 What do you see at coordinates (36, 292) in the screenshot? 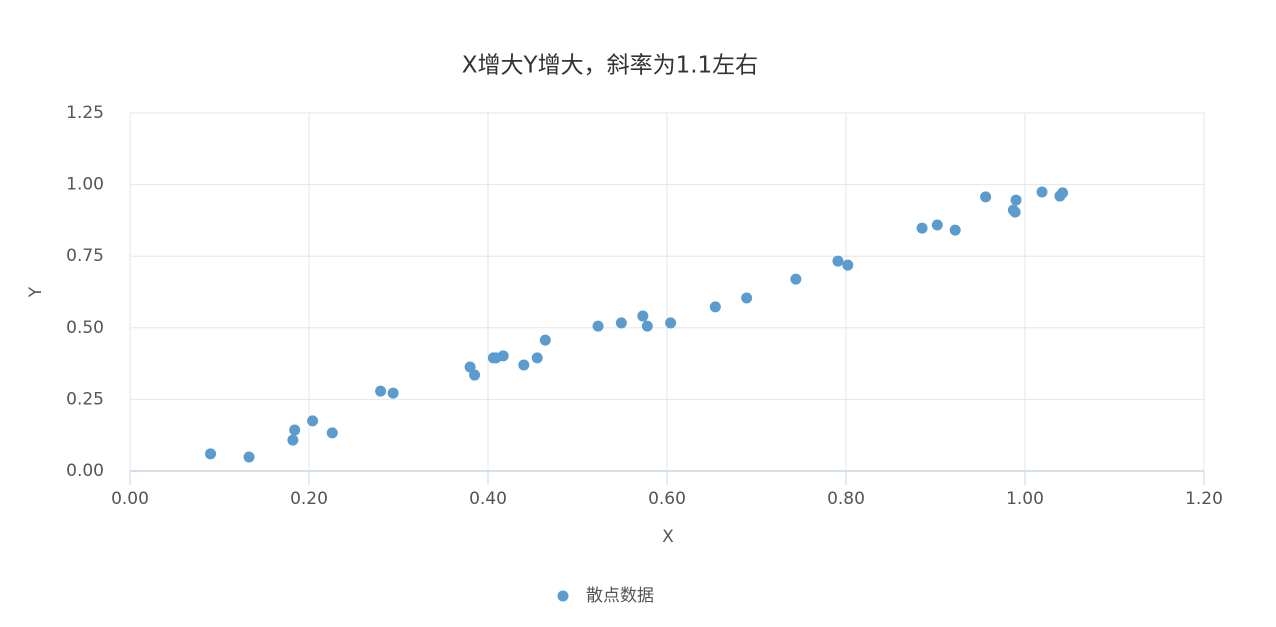
I see `y-axis-label: Y` at bounding box center [36, 292].